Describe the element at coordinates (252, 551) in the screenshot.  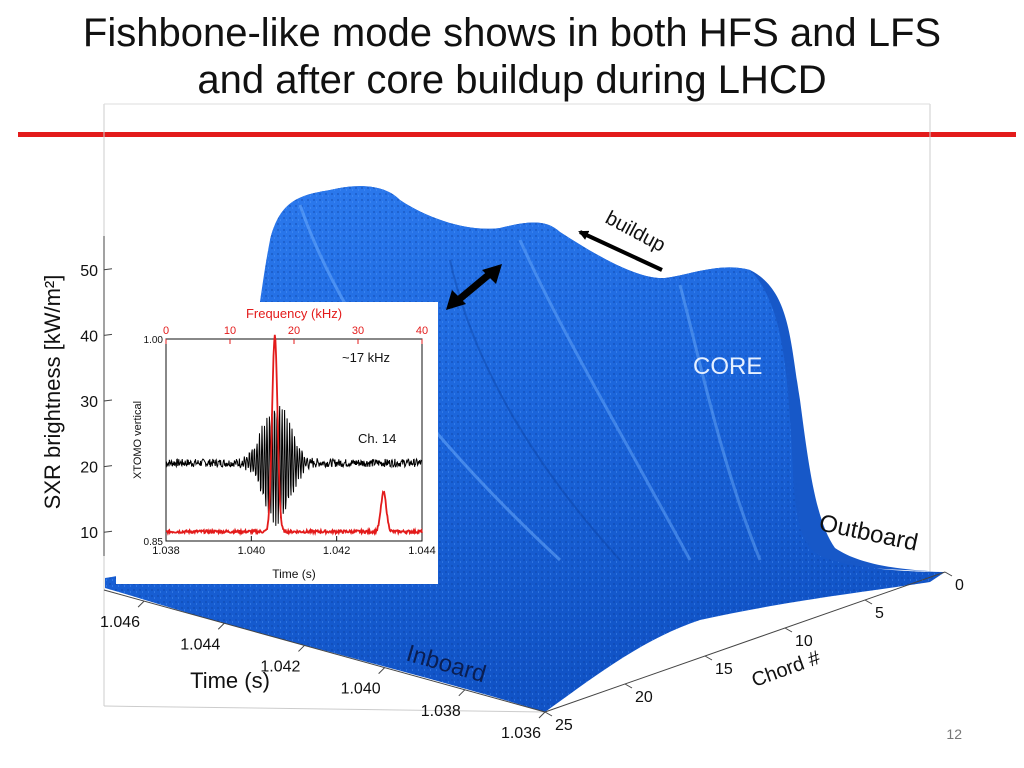
I see `inset-time-tick-label: 1.040` at that location.